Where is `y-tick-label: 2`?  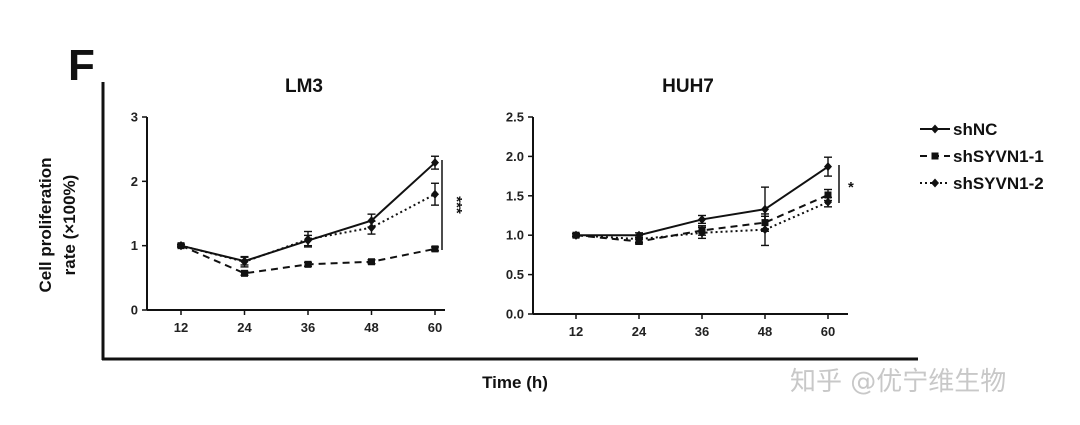
y-tick-label: 2 is located at coordinates (134, 181).